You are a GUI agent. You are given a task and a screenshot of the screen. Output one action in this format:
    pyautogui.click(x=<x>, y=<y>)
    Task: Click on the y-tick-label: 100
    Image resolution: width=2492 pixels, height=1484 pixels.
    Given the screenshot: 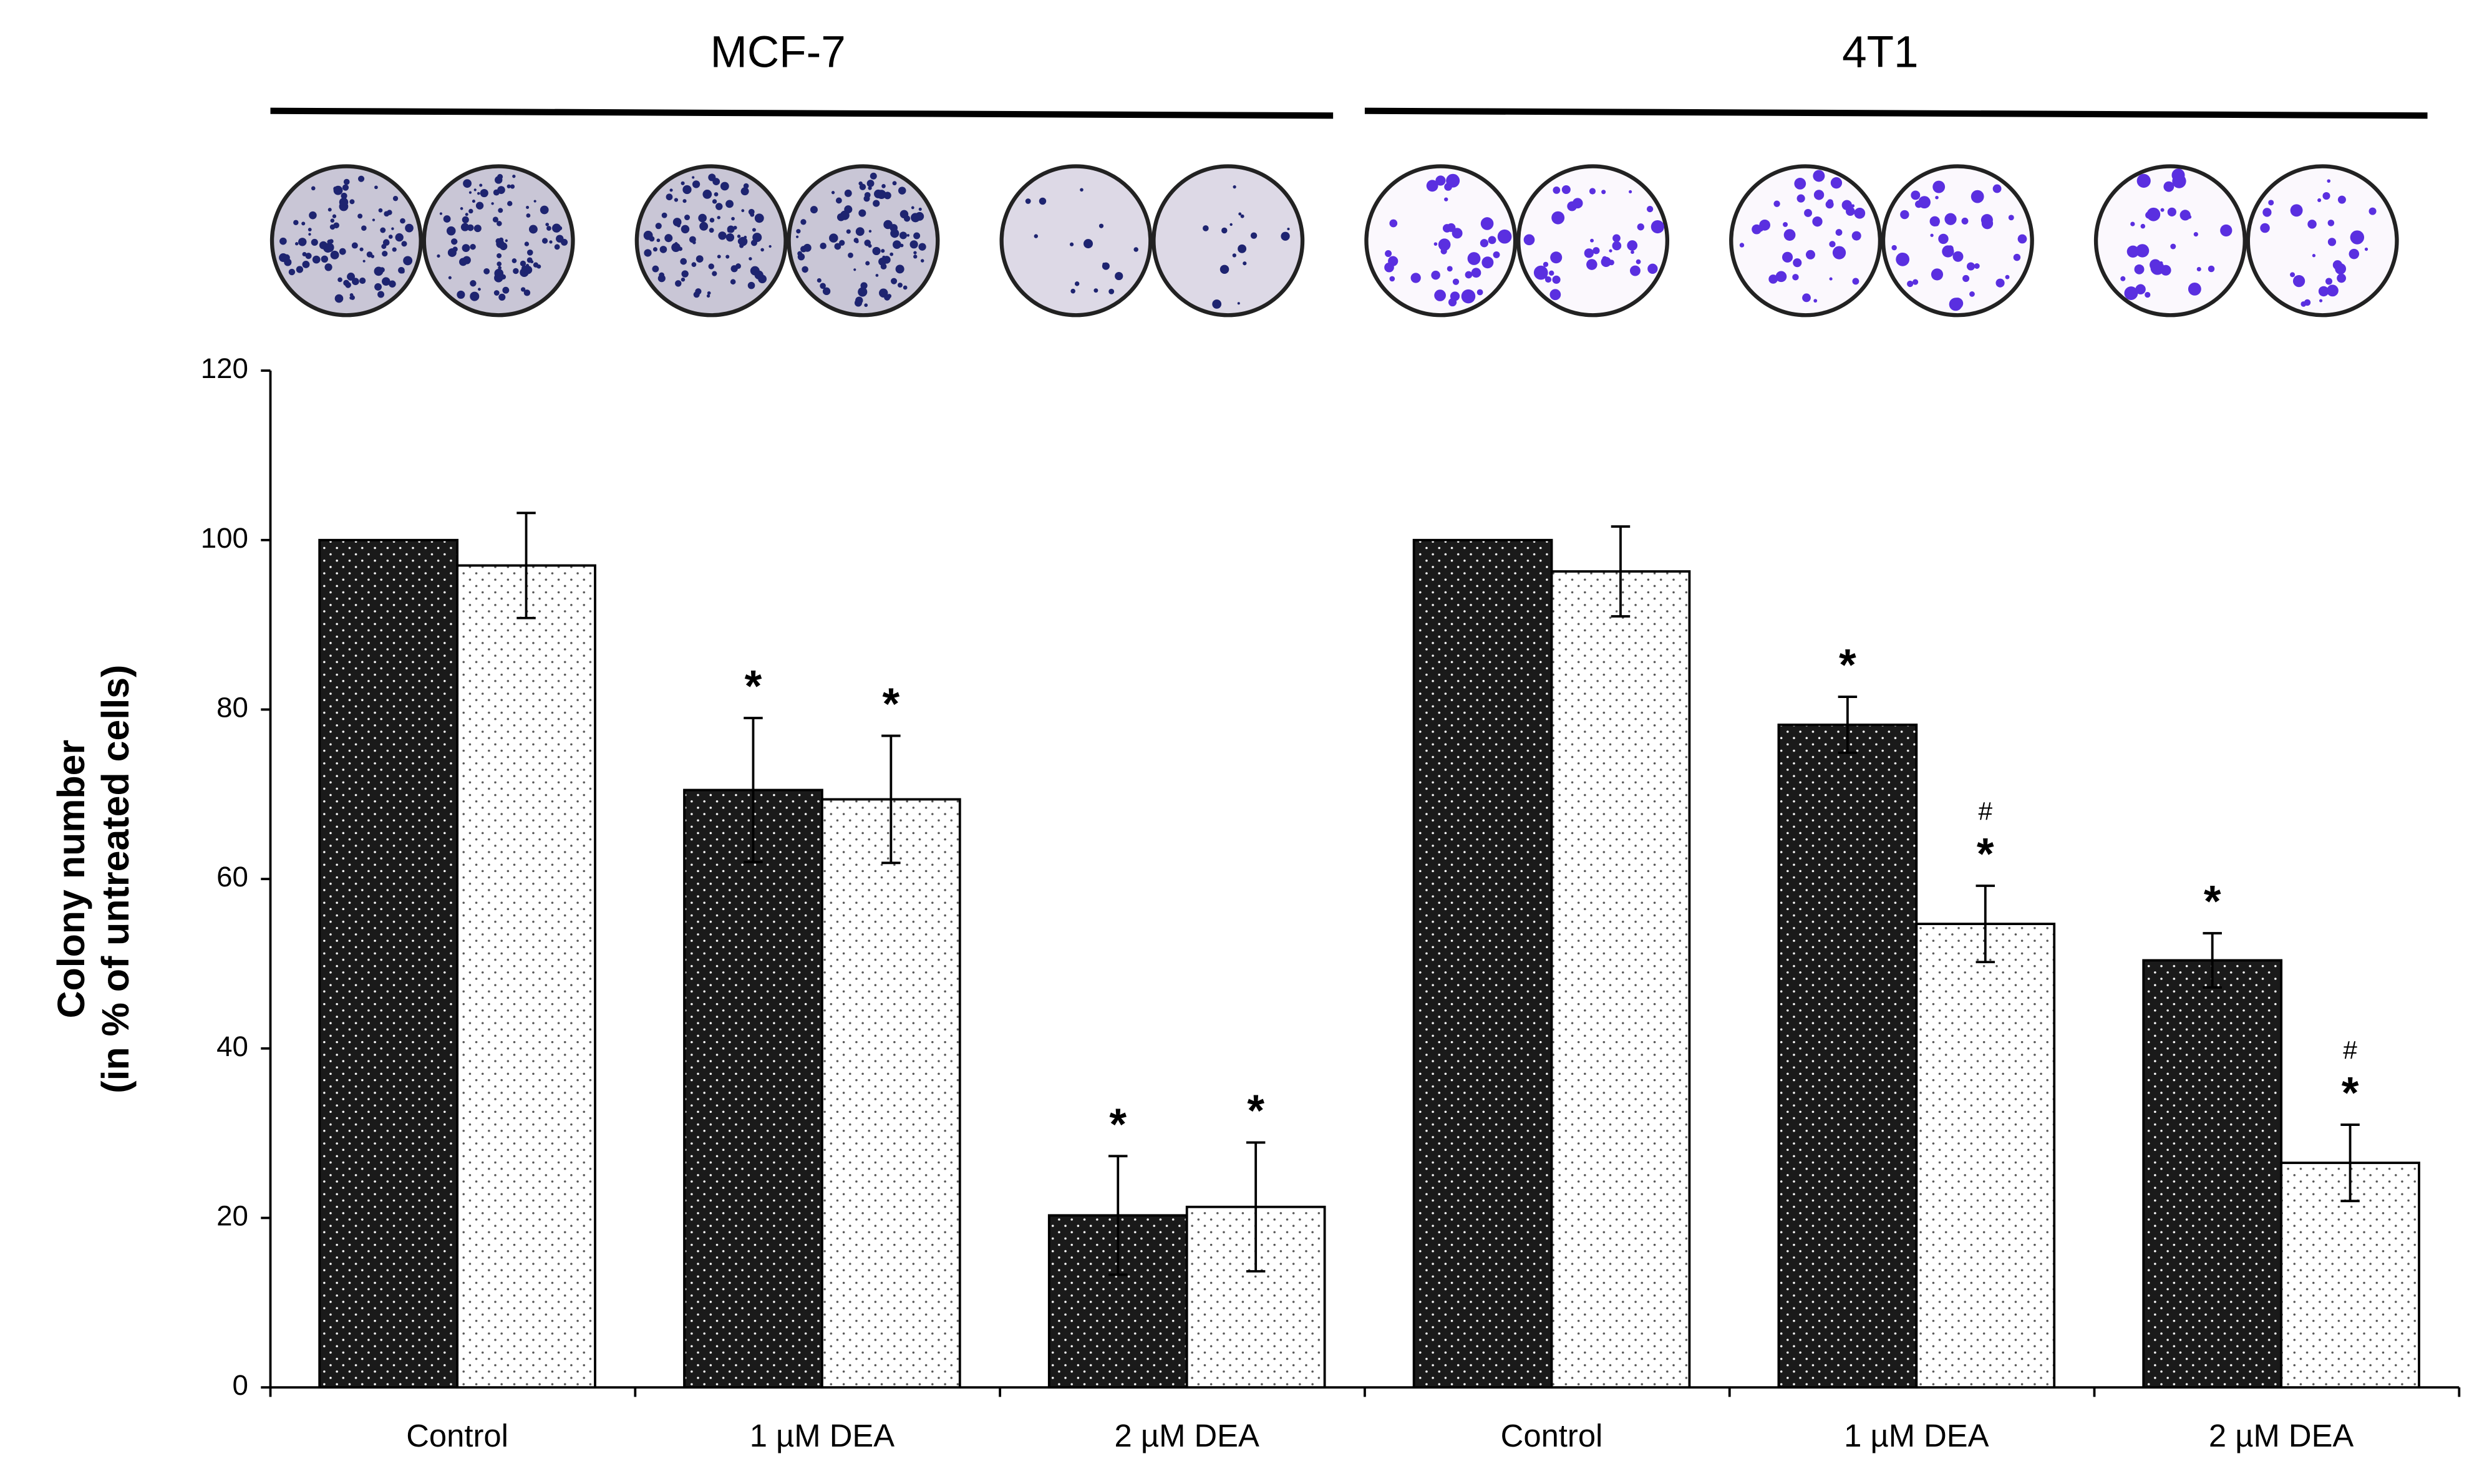 What is the action you would take?
    pyautogui.click(x=224, y=538)
    